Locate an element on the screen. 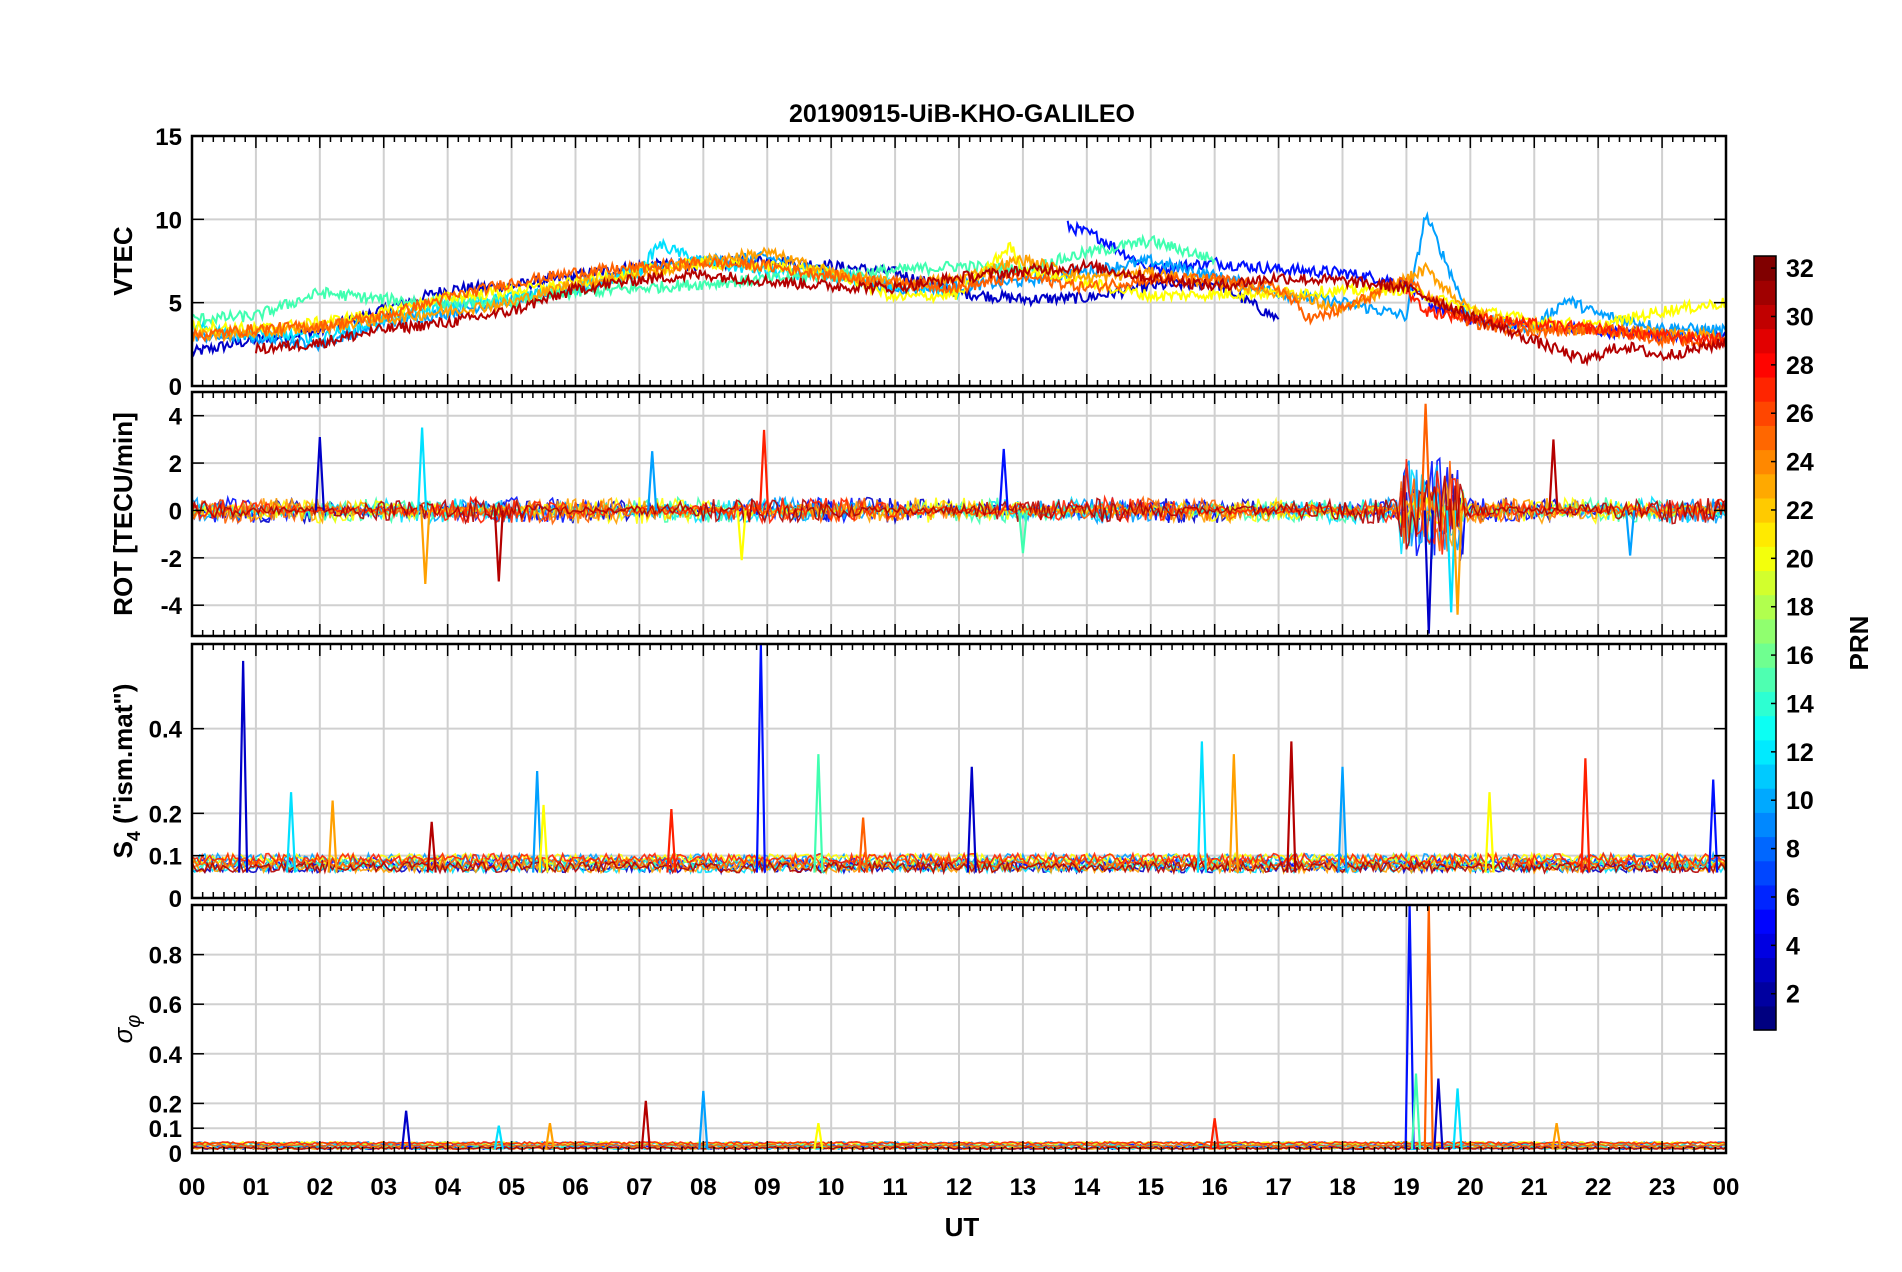 The width and height of the screenshot is (1902, 1272). x-tick-label: 04 is located at coordinates (447, 1187).